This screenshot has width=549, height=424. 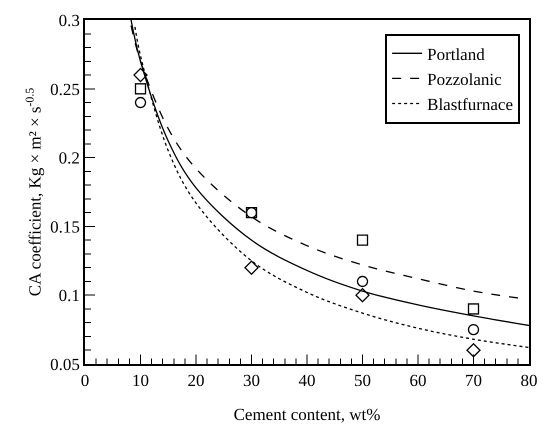 I want to click on x-tick-label: 50, so click(x=362, y=380).